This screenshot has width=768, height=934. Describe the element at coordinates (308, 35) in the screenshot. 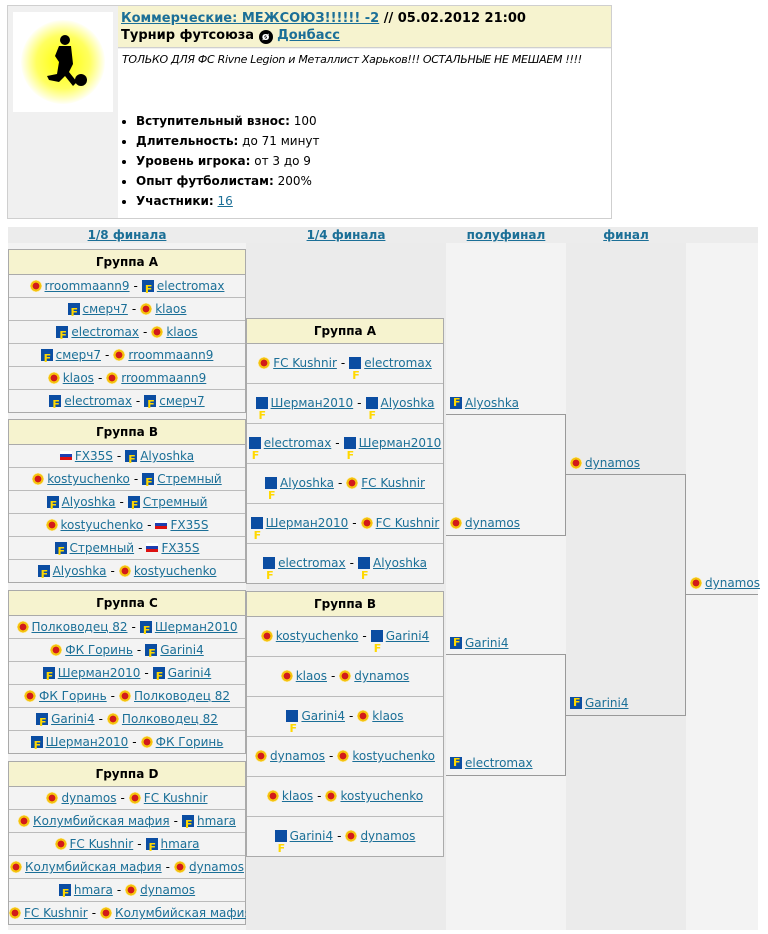

I see `union-link: Донбасс` at that location.